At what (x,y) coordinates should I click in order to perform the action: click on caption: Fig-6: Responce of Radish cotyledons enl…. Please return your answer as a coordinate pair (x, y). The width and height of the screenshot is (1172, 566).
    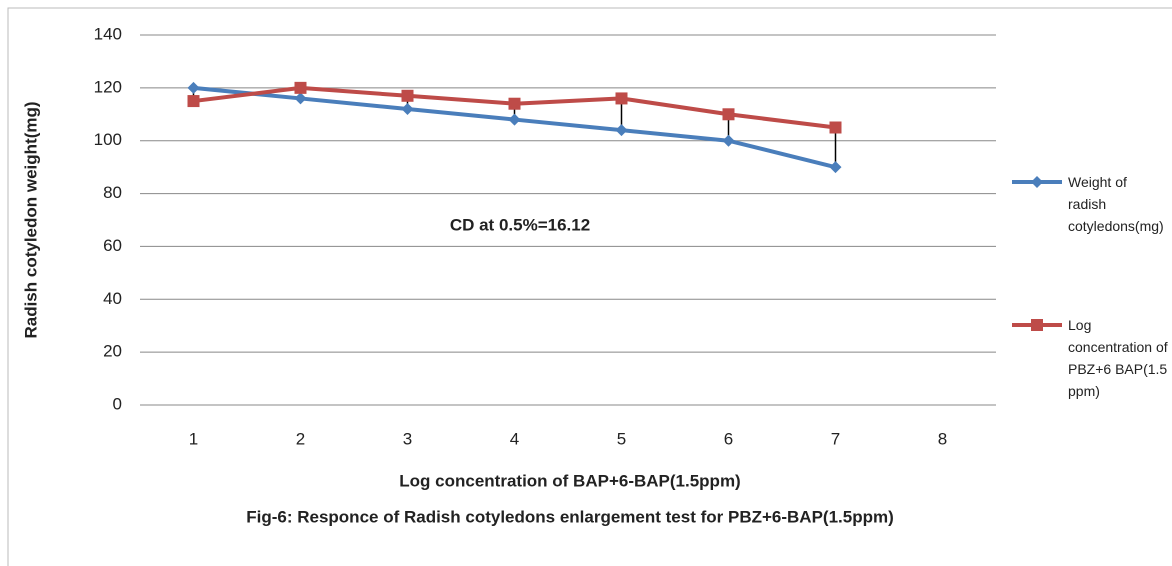
    Looking at the image, I should click on (570, 516).